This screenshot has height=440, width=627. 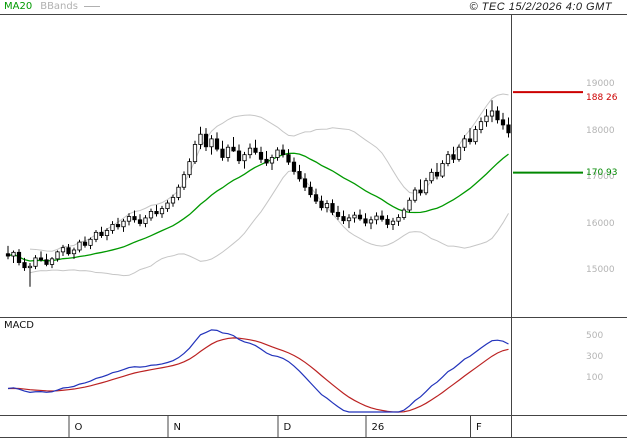 I want to click on macd-axis-label: 300, so click(x=595, y=357).